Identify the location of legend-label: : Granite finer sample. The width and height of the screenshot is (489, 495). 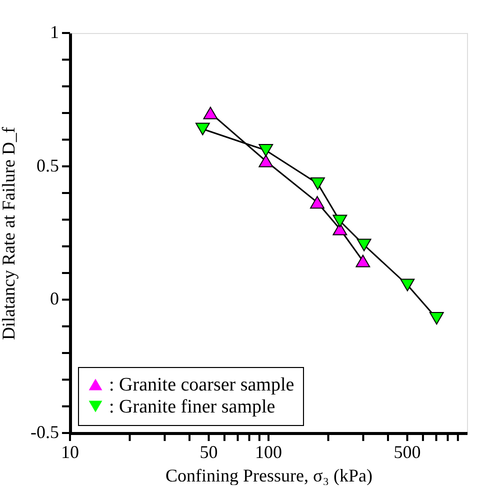
(192, 407).